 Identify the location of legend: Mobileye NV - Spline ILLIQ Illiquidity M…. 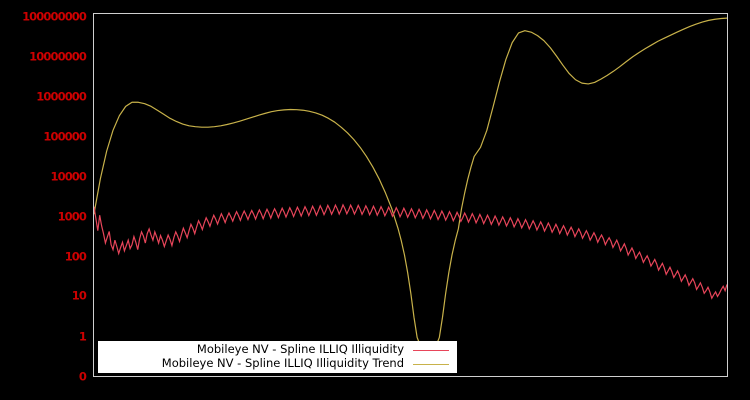
(277, 357).